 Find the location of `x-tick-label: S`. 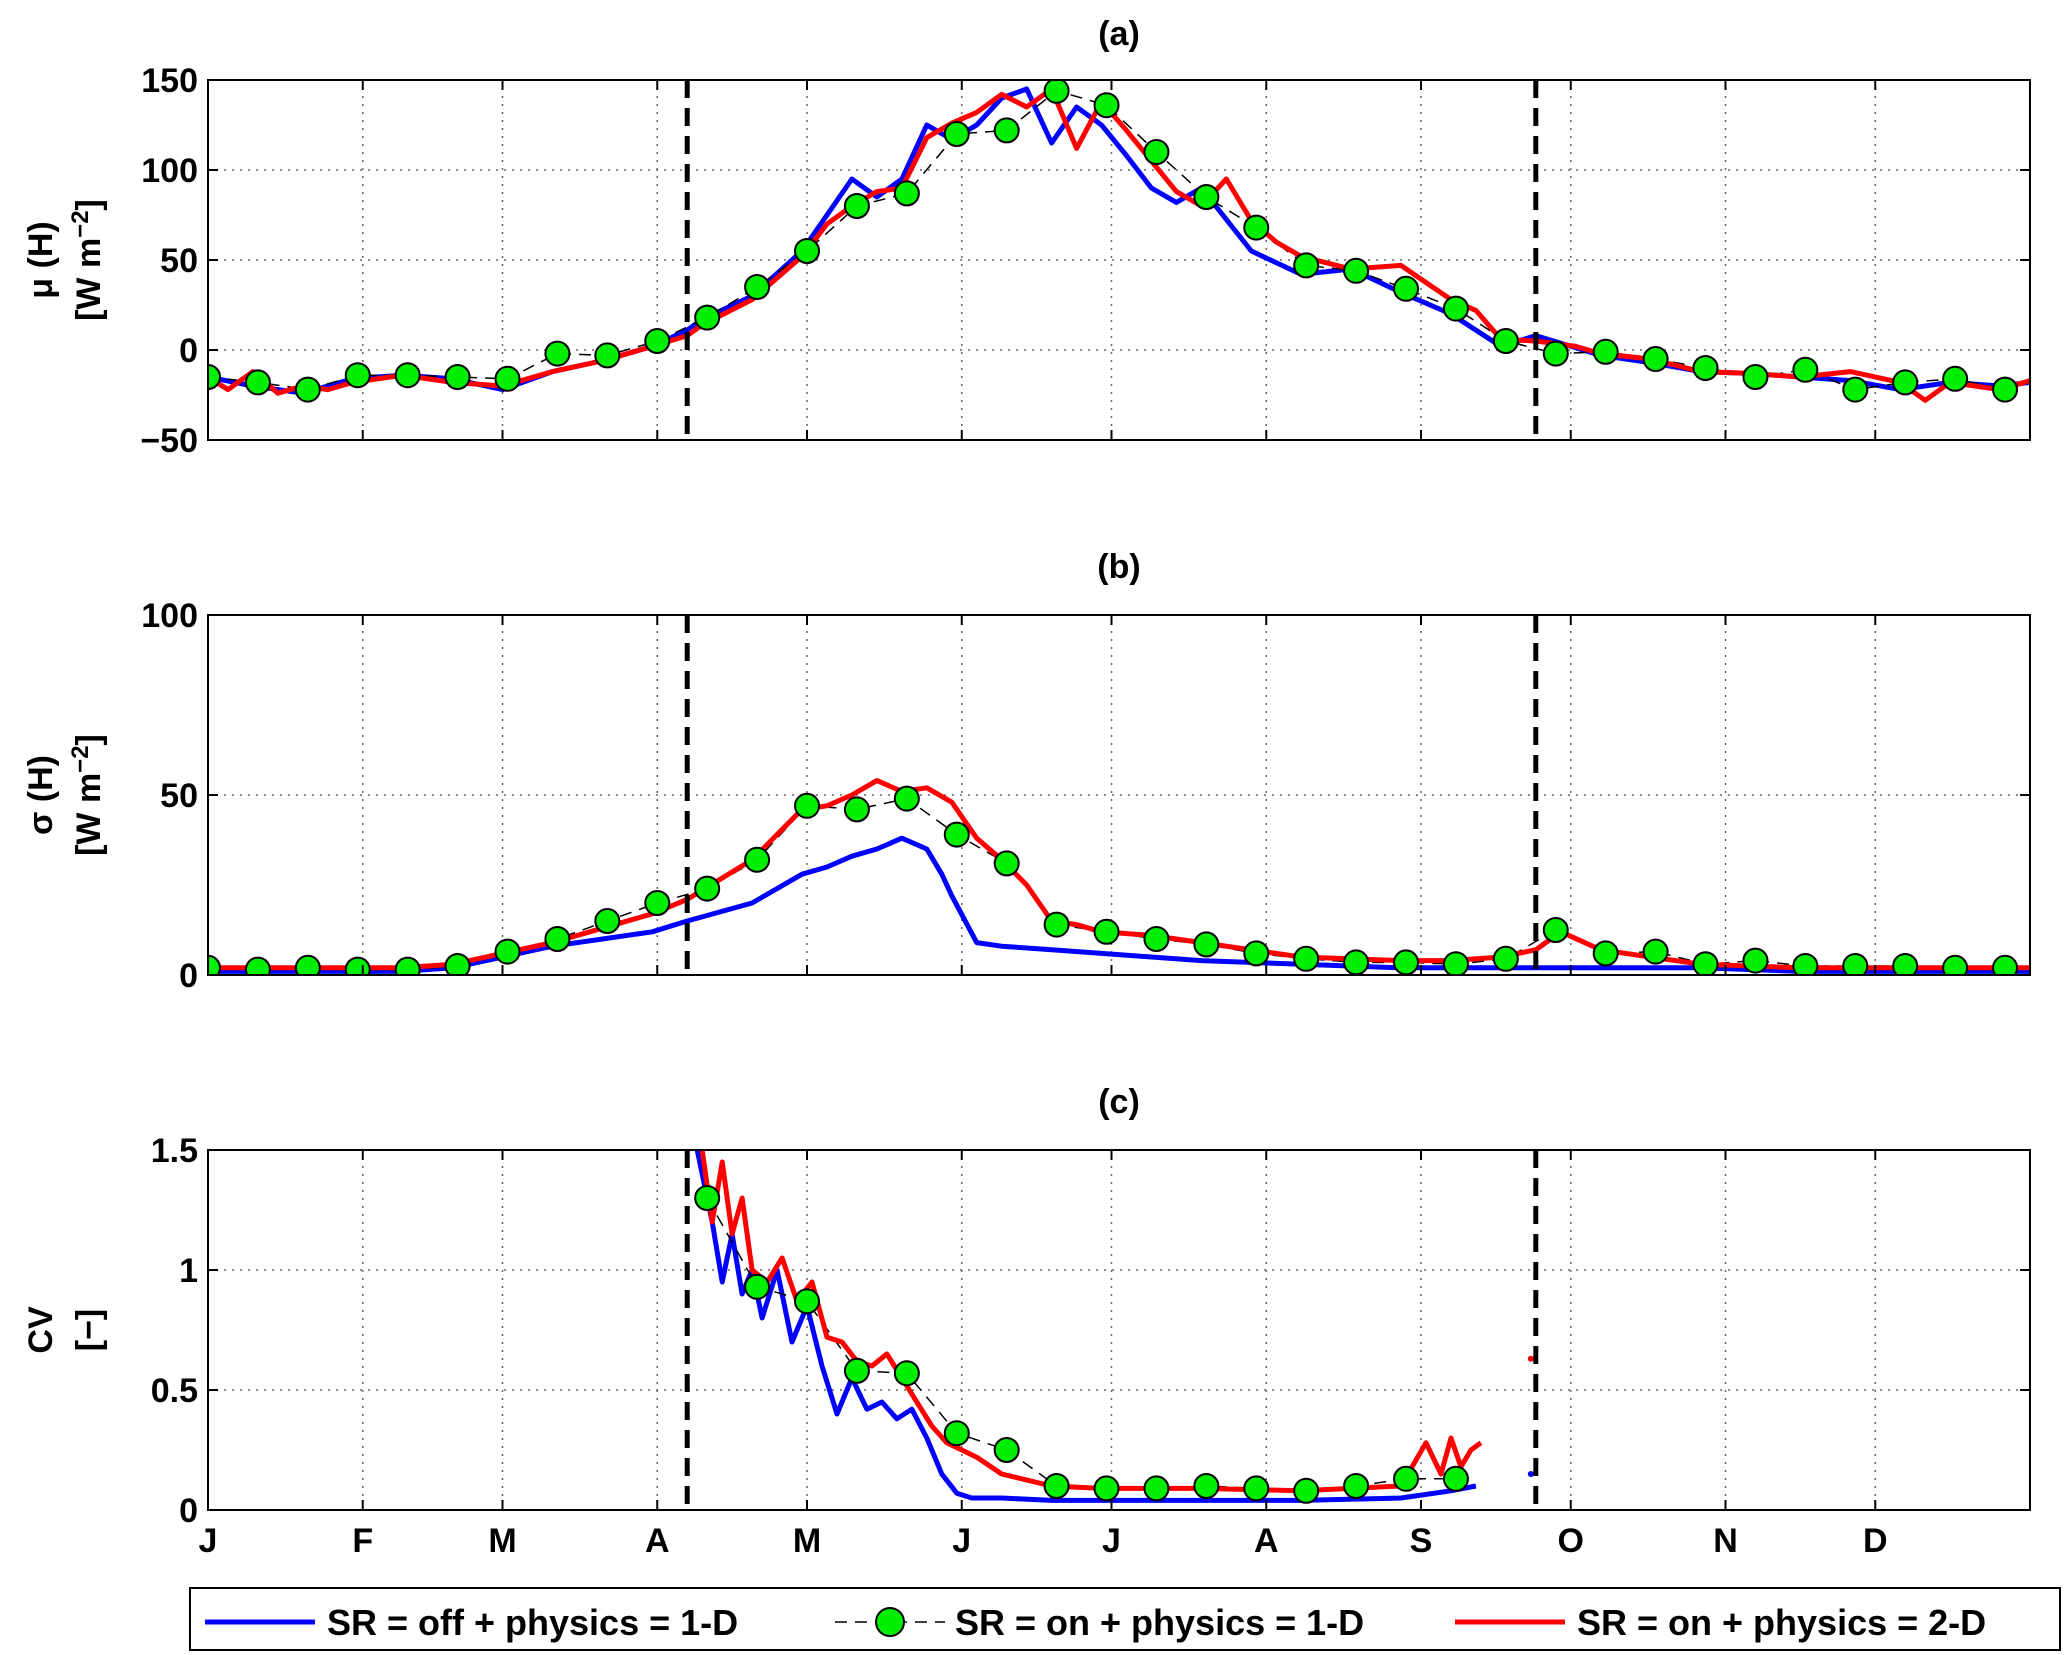

x-tick-label: S is located at coordinates (1421, 1541).